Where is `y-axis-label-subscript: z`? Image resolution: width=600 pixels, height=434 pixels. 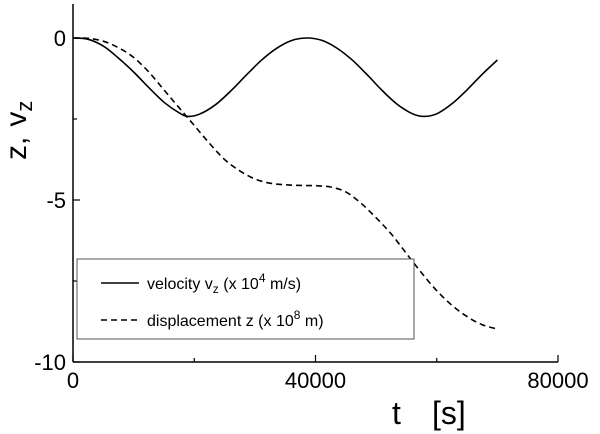
y-axis-label-subscript: z is located at coordinates (24, 106).